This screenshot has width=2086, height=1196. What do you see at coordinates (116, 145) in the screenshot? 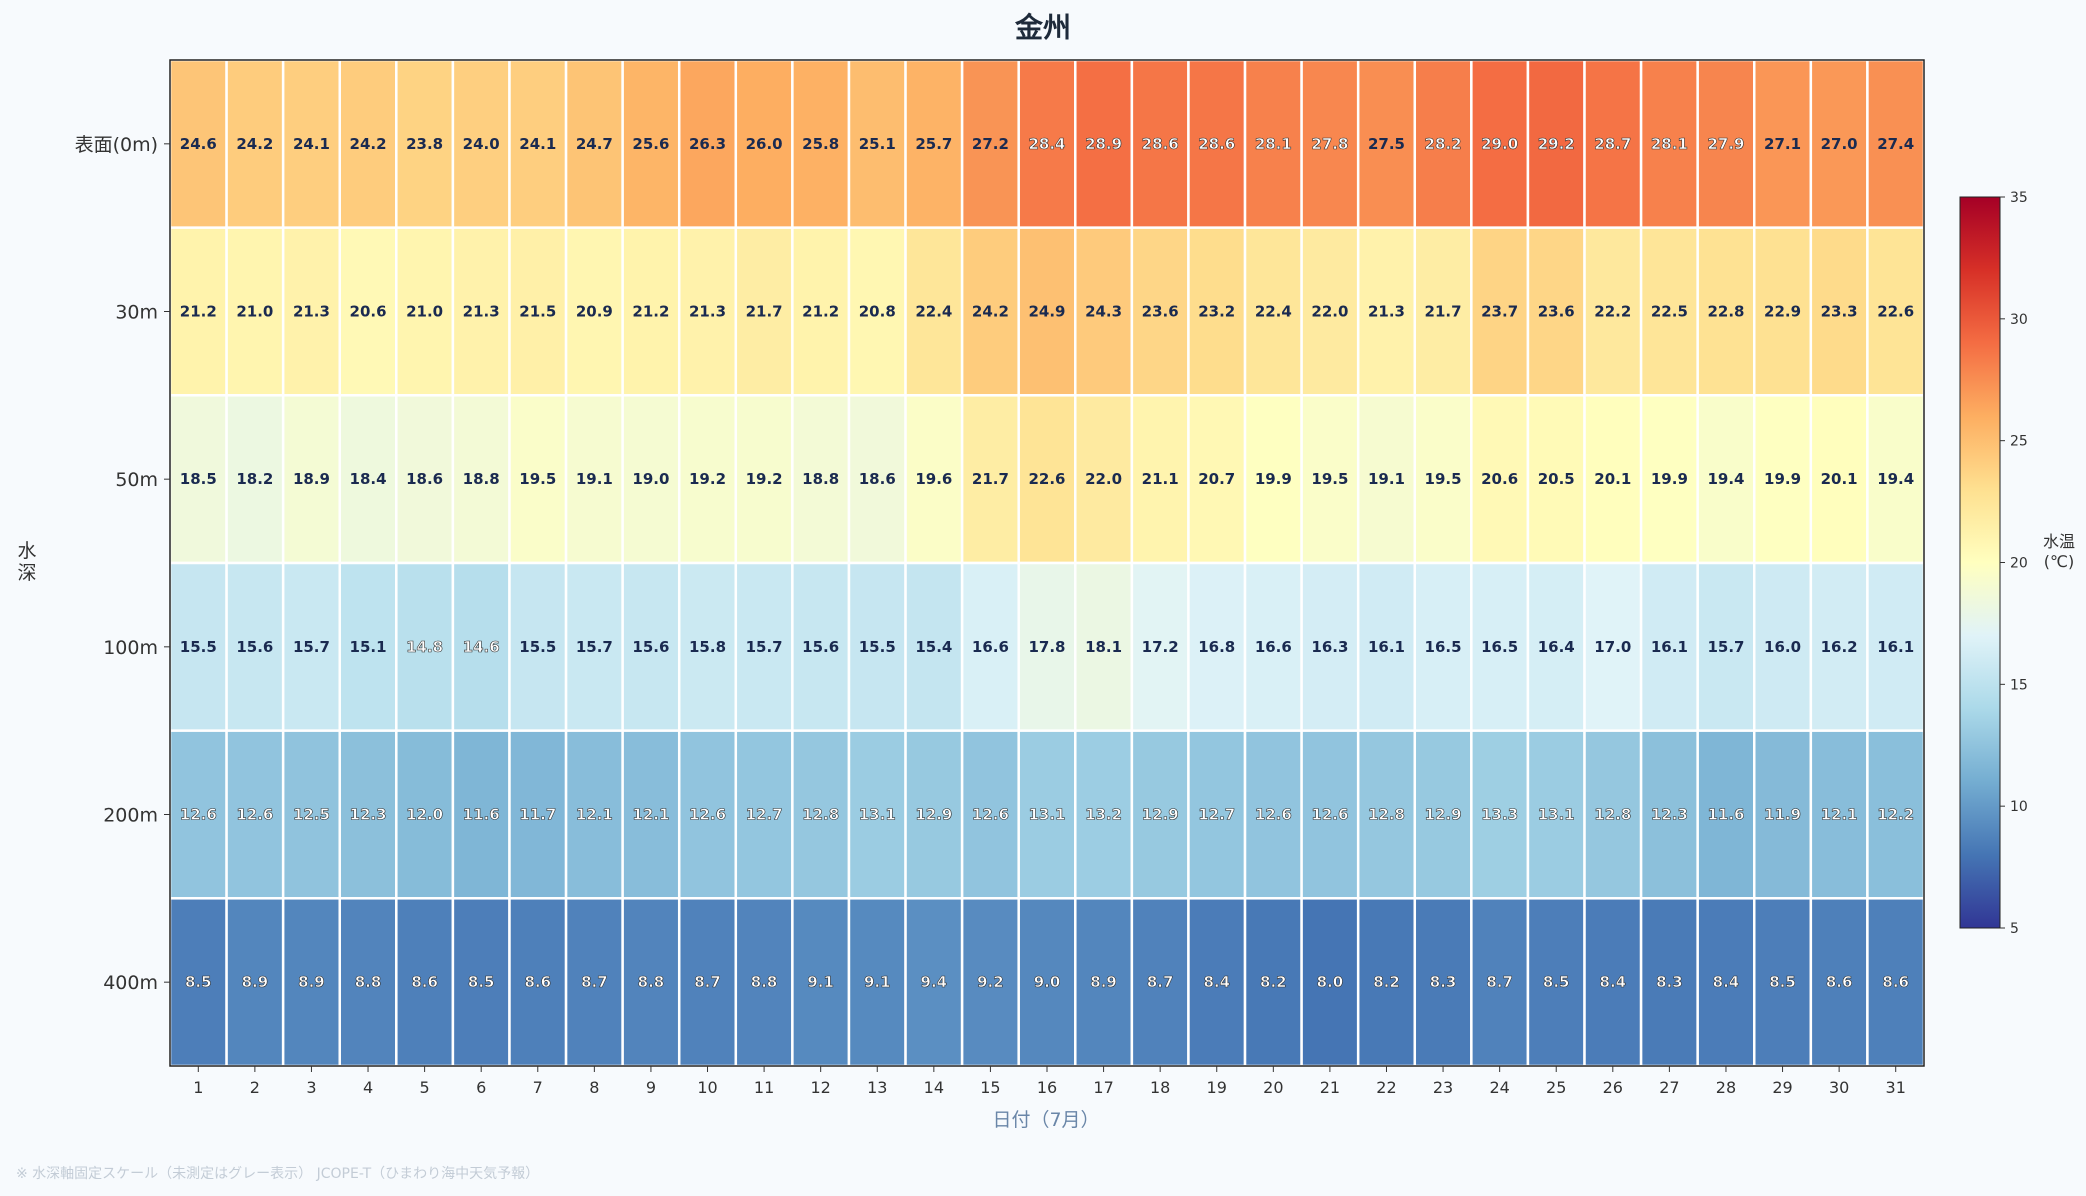
I see `y-tick-label: 表面(0m)` at bounding box center [116, 145].